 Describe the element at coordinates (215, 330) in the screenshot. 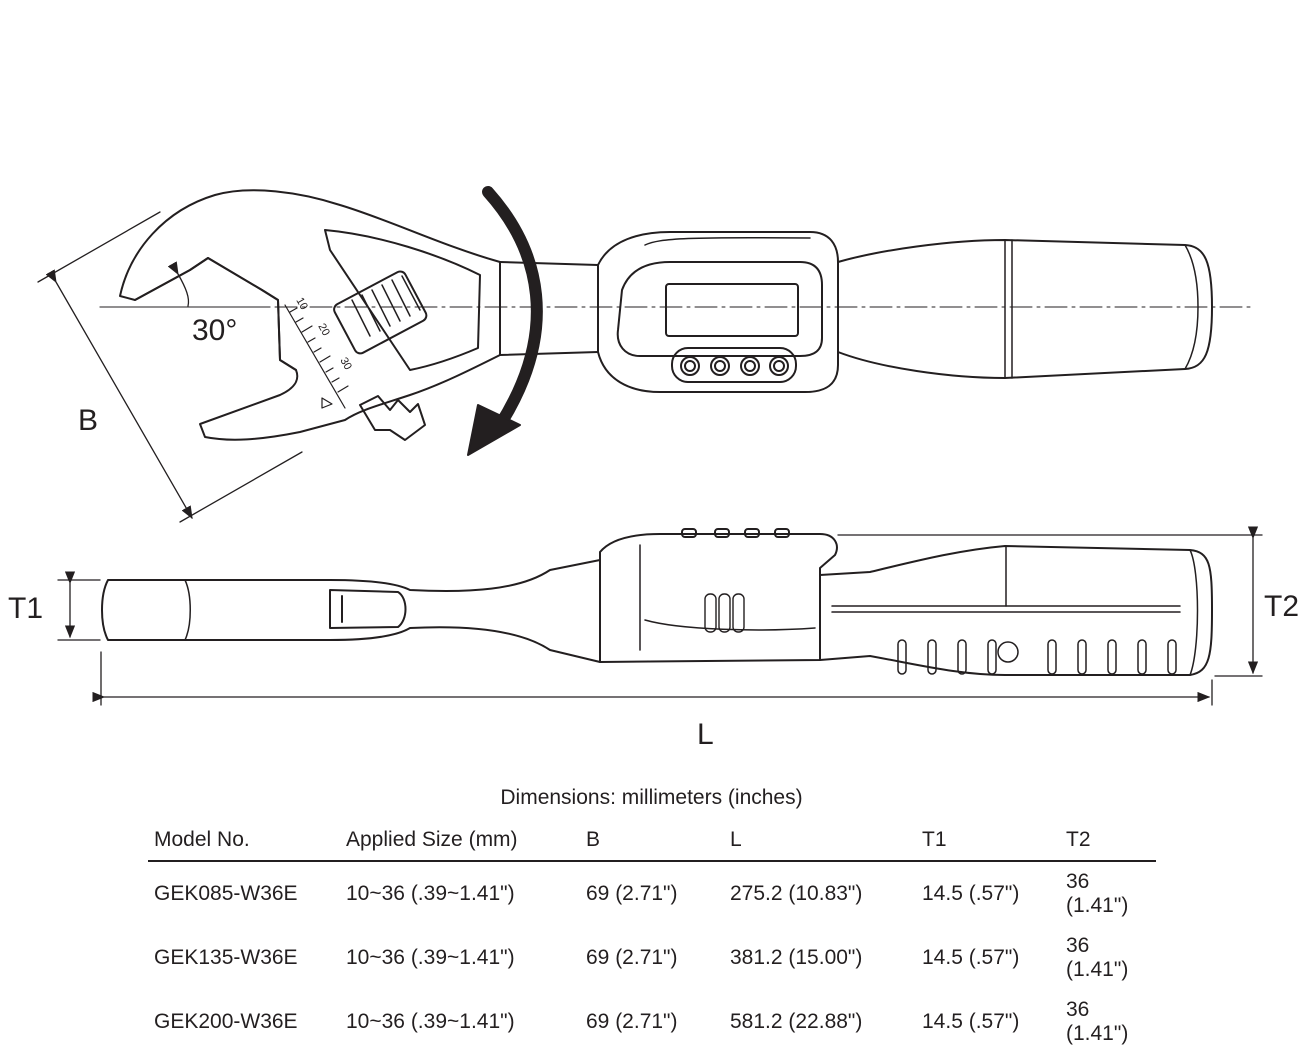

I see `angle-label: 30°` at that location.